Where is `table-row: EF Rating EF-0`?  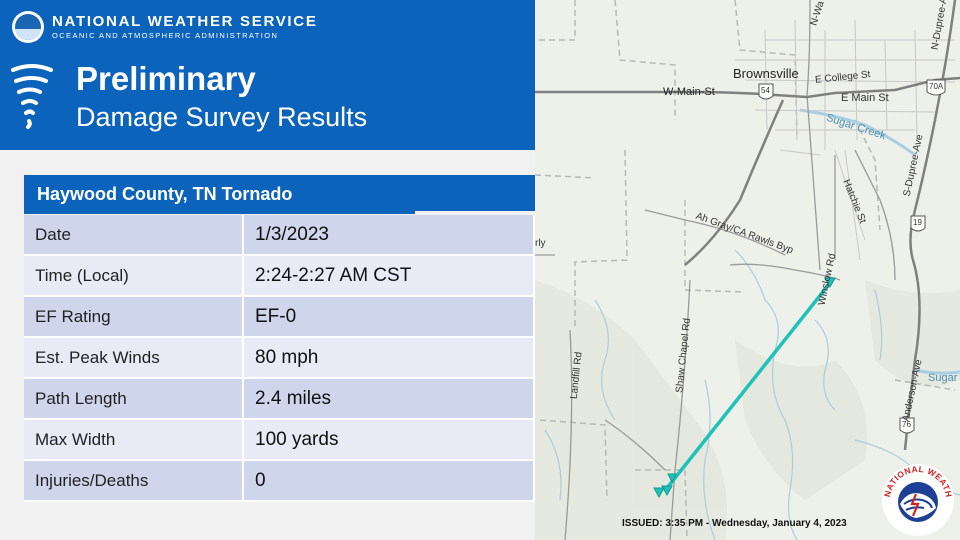
table-row: EF Rating EF-0 is located at coordinates (279, 317).